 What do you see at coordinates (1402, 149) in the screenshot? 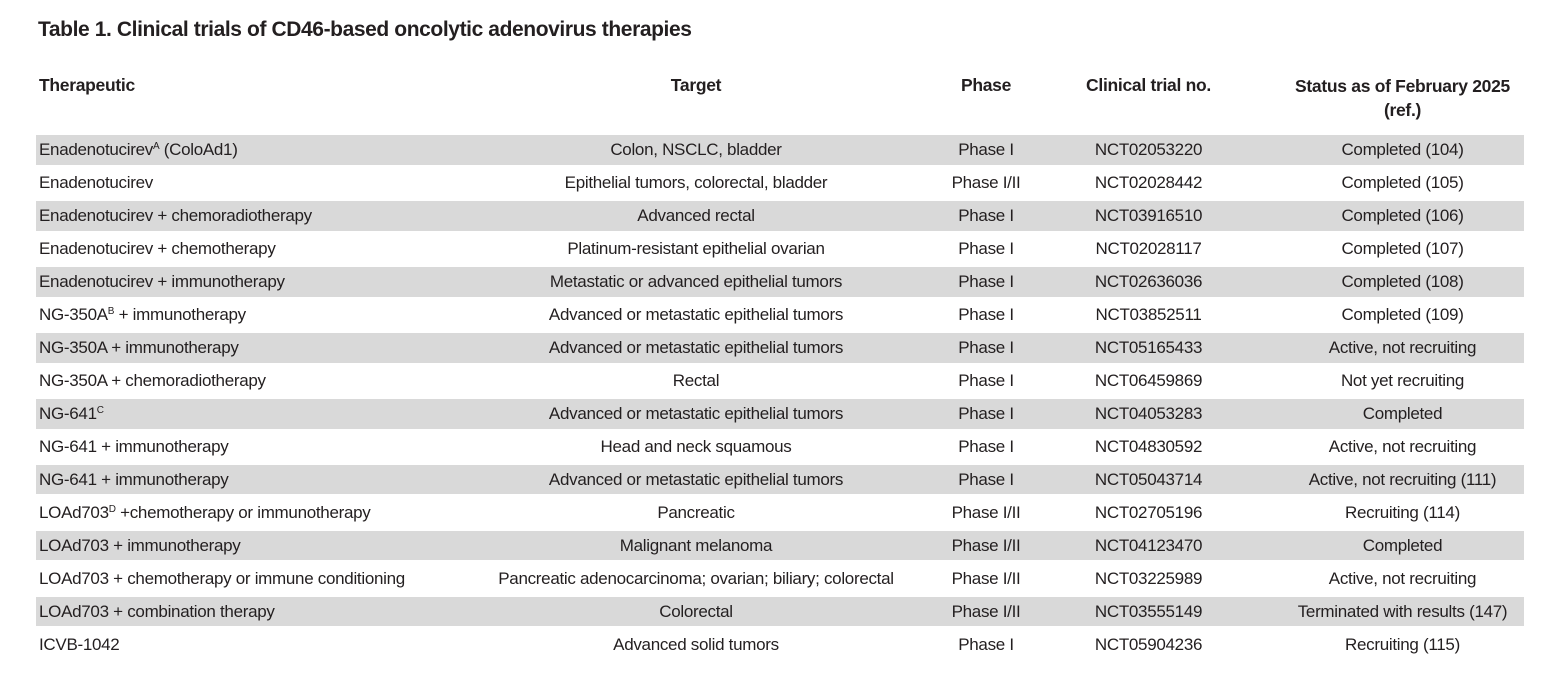
I see `cell-status: Completed (104)` at bounding box center [1402, 149].